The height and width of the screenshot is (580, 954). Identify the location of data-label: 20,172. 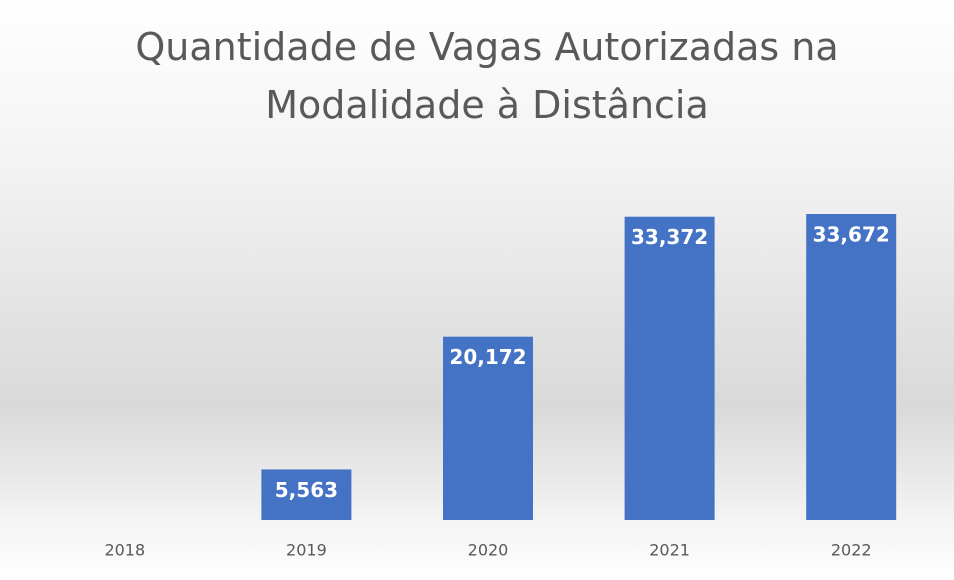
(487, 357).